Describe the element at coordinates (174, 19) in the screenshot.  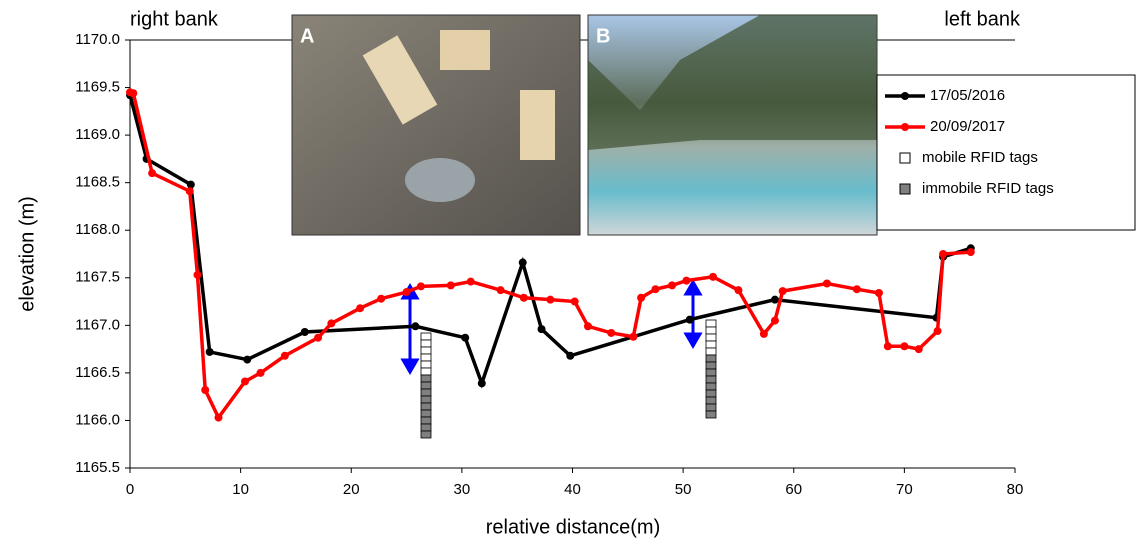
I see `annotation: right bank` at that location.